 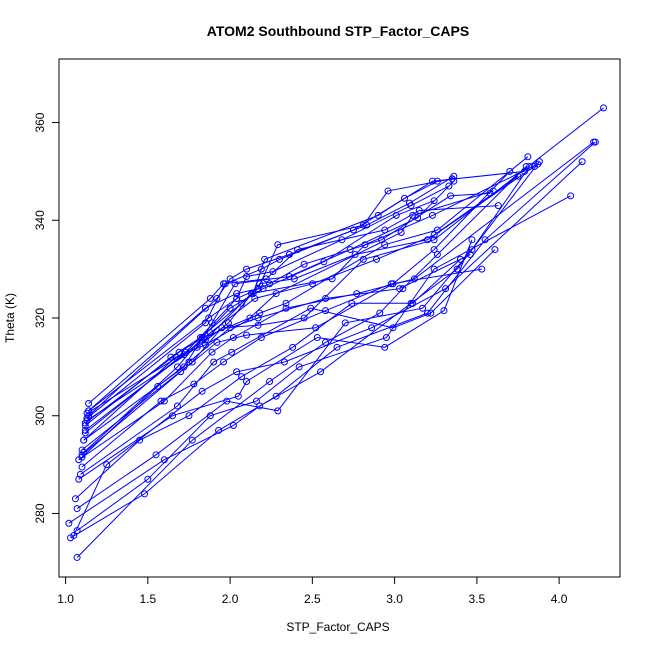 I want to click on y-tick-label: 320, so click(x=40, y=318).